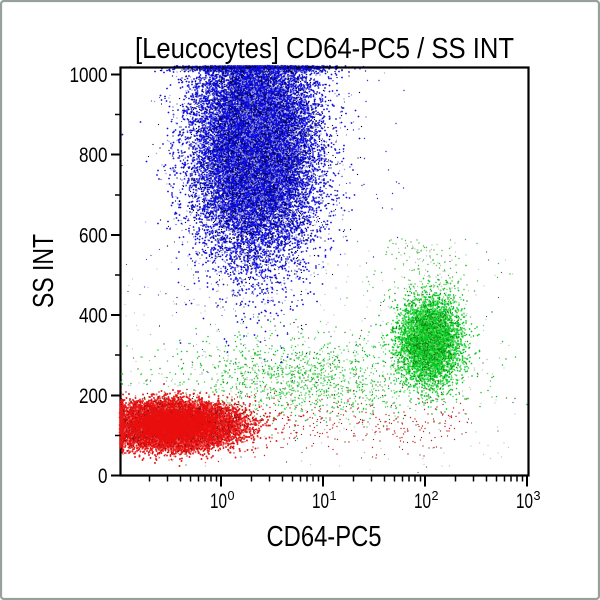 The height and width of the screenshot is (600, 600). What do you see at coordinates (93, 155) in the screenshot?
I see `svg-text: 800` at bounding box center [93, 155].